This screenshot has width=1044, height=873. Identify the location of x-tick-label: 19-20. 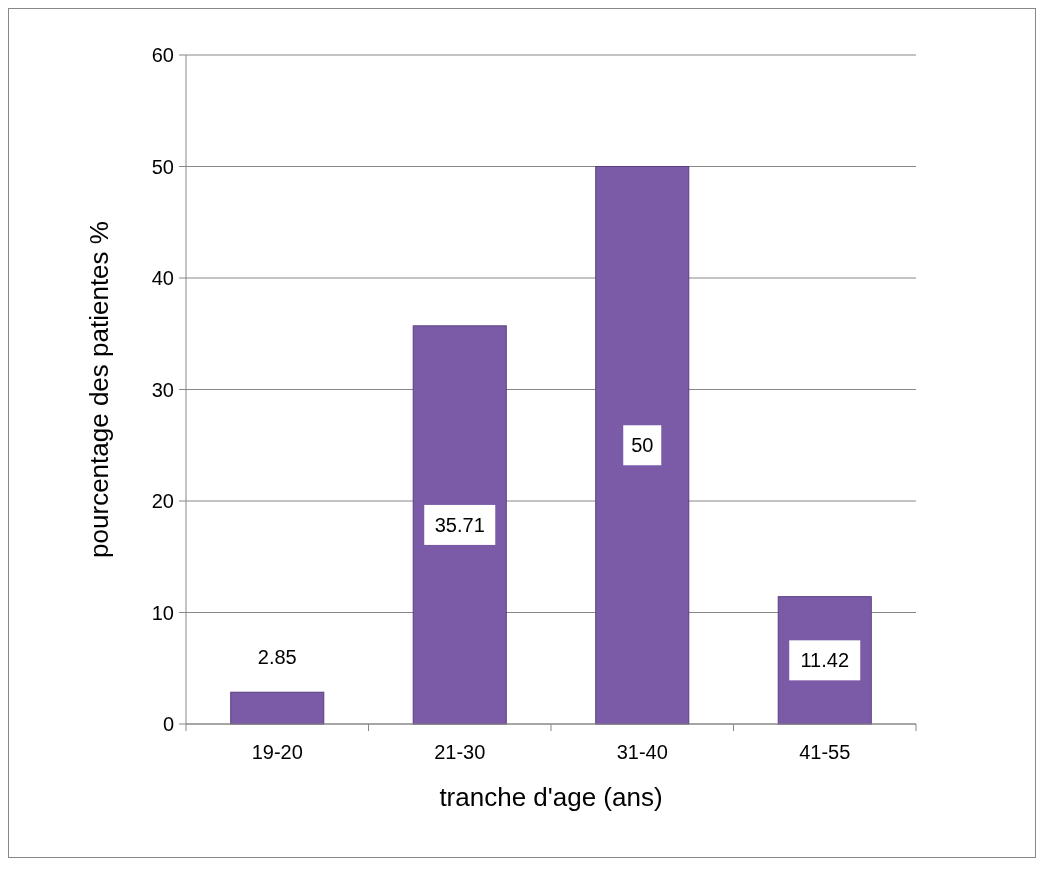
(277, 752).